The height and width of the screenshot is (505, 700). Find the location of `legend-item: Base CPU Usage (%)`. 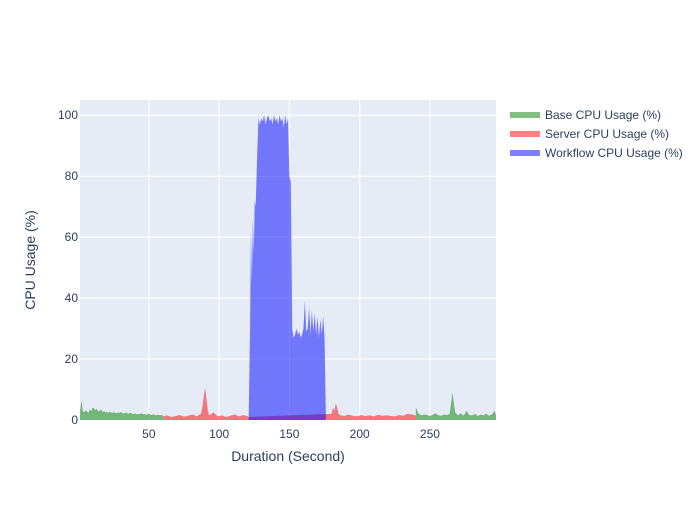

legend-item: Base CPU Usage (%) is located at coordinates (585, 115).